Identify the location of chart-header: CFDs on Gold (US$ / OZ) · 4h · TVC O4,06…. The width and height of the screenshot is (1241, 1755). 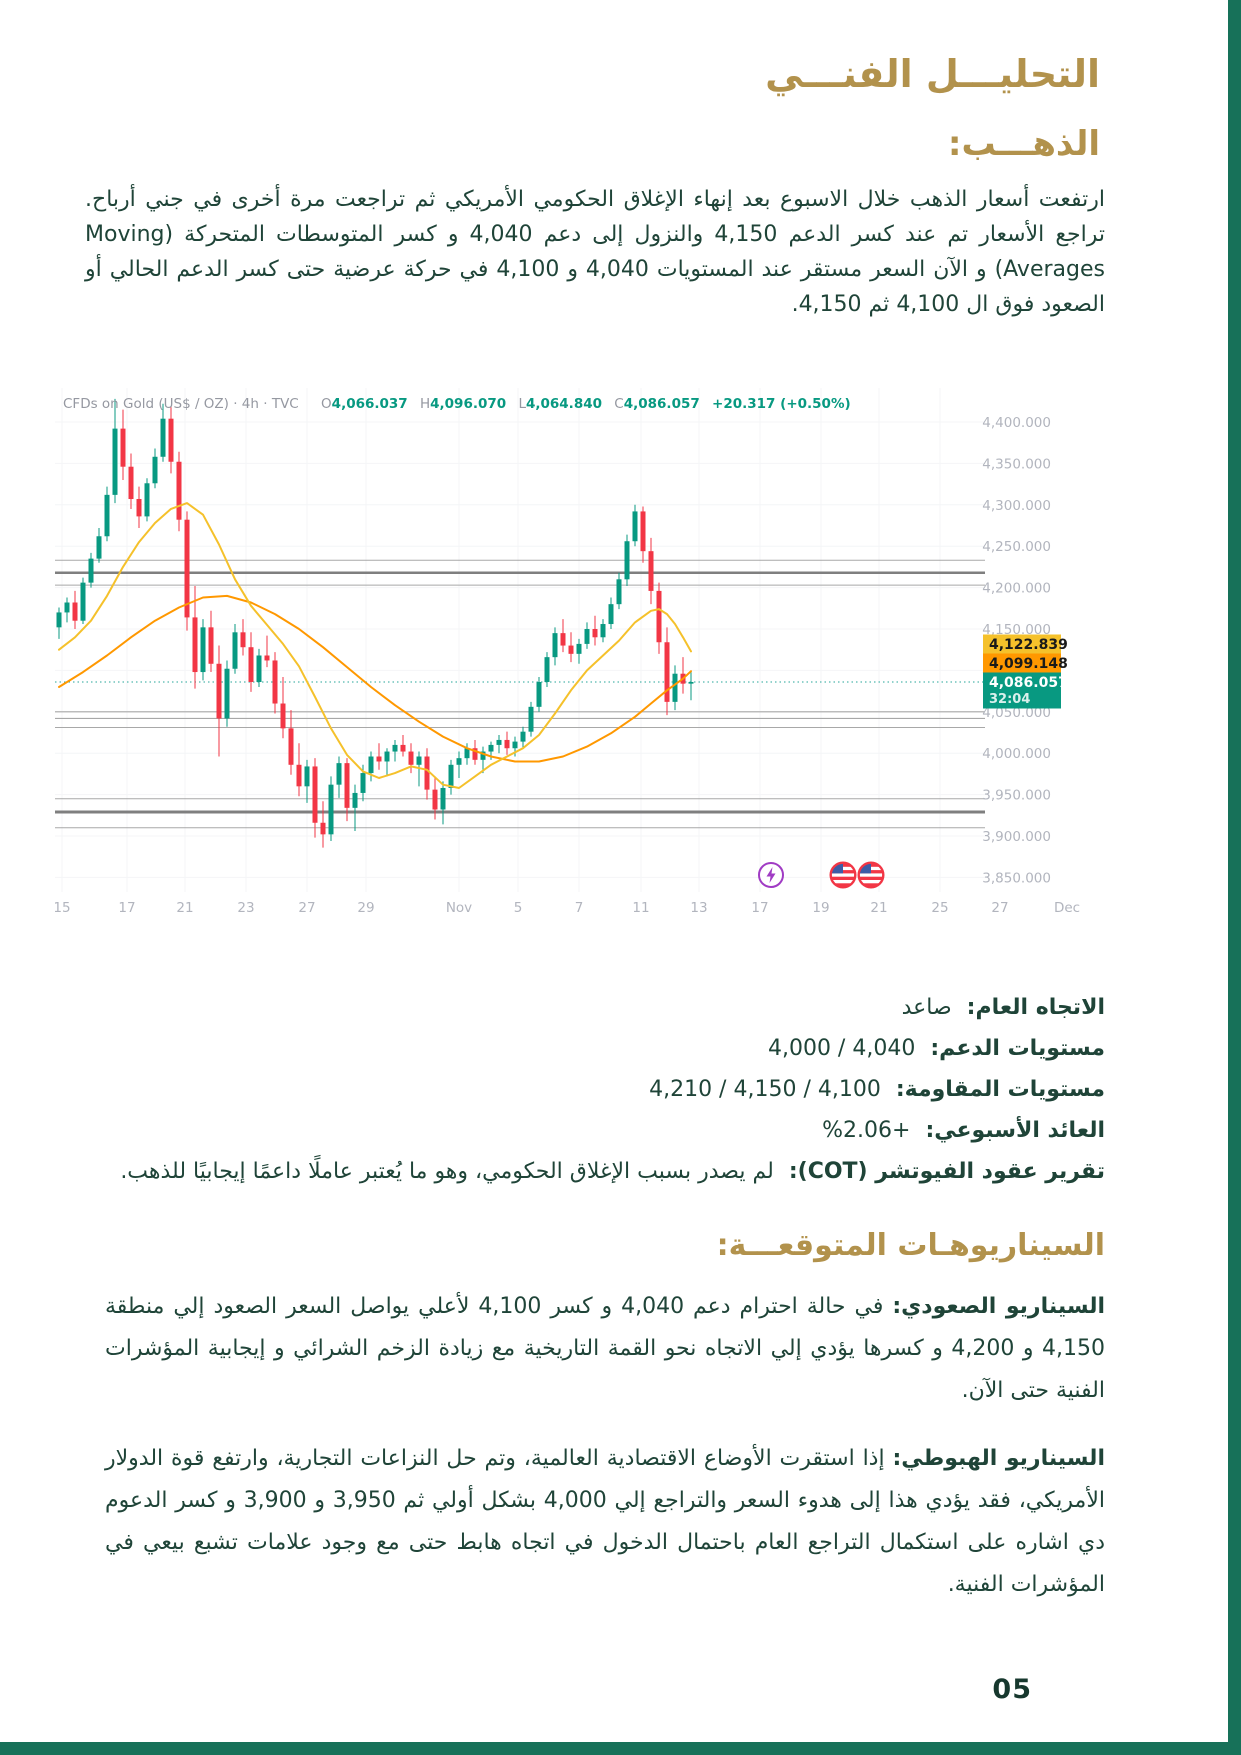
(457, 404).